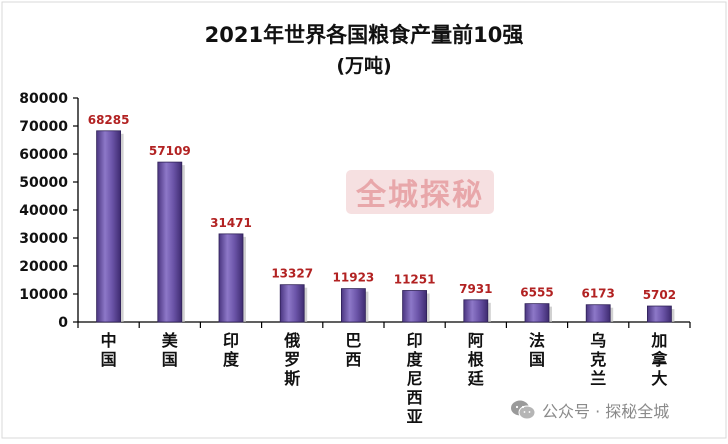 The width and height of the screenshot is (728, 444). I want to click on y-tick-label: 60000, so click(43, 155).